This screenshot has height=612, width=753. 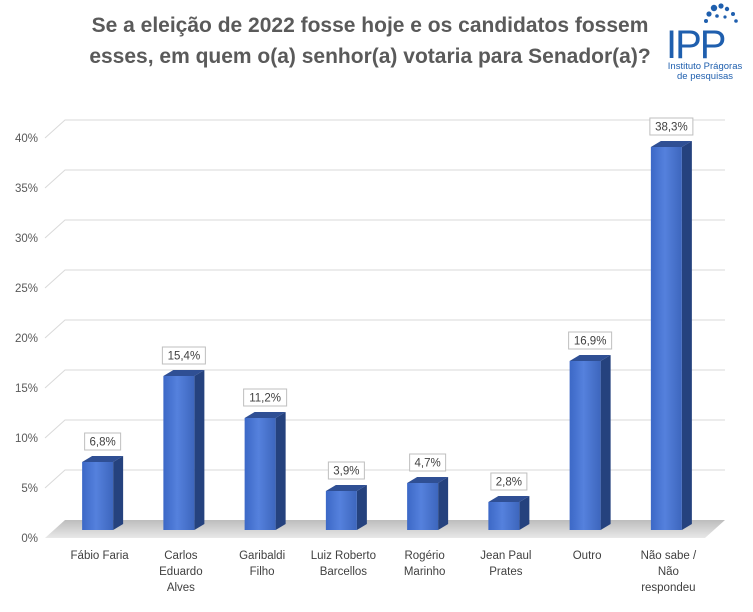 I want to click on data-label: 2,8%, so click(x=509, y=483).